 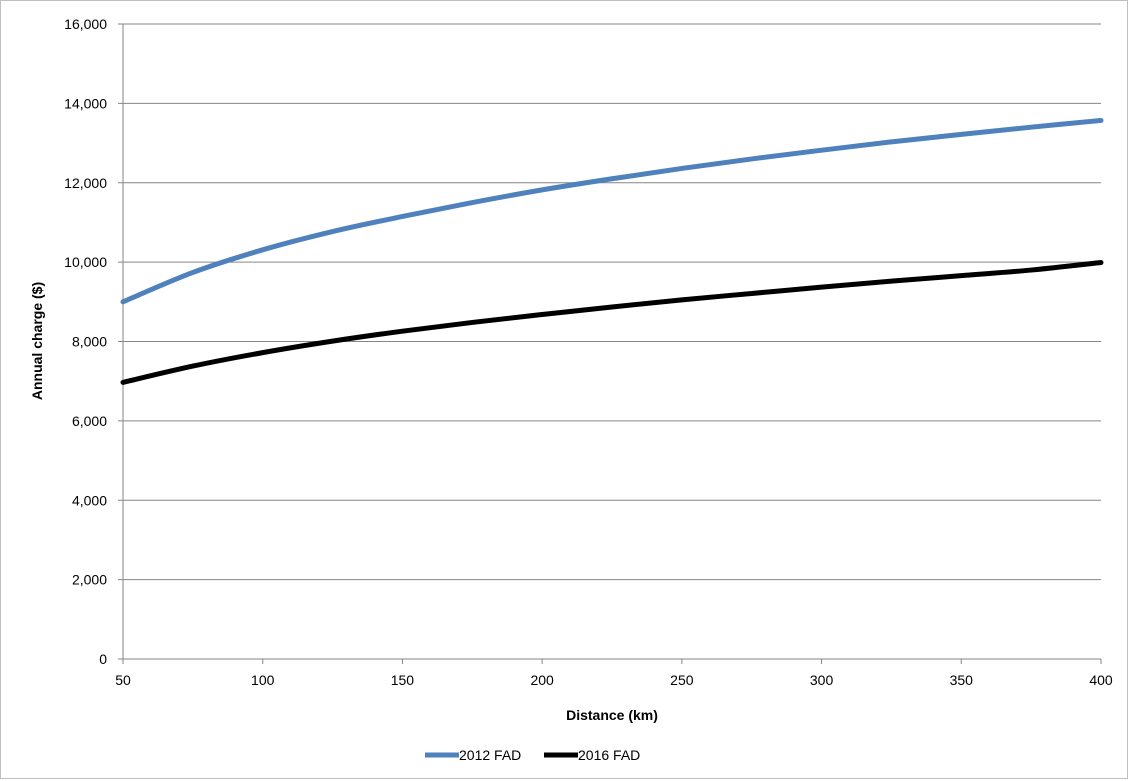 I want to click on y-axis-title: Annual charge ($), so click(x=37, y=341).